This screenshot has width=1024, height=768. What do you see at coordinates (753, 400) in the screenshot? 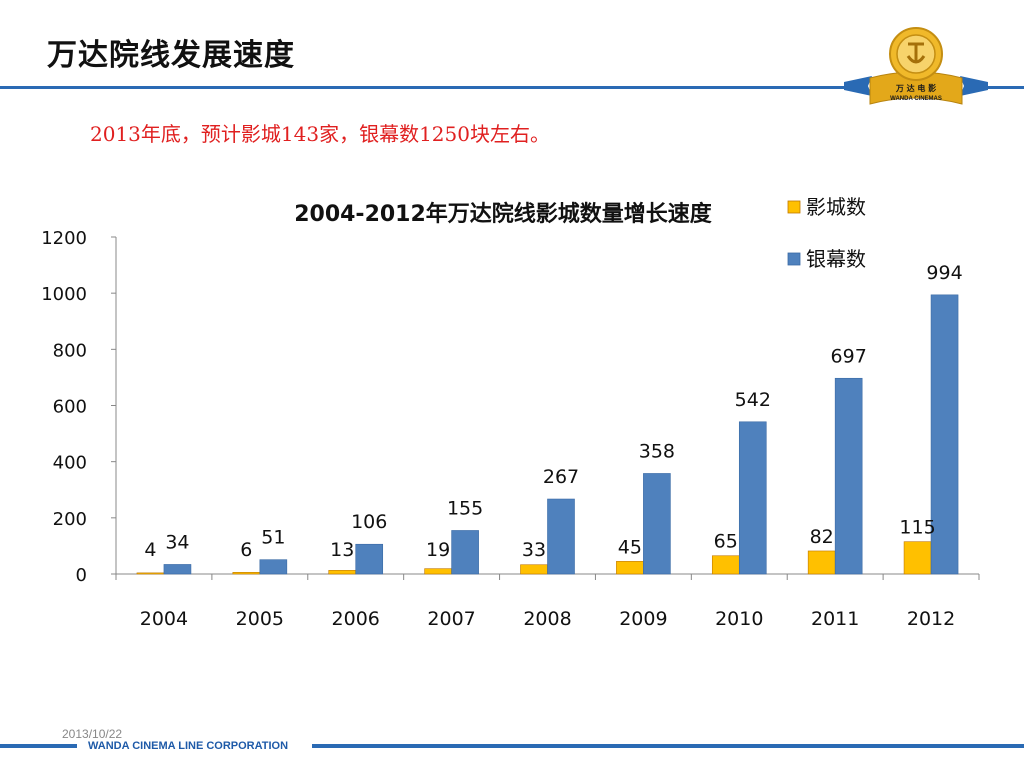
I see `data-label: 542` at bounding box center [753, 400].